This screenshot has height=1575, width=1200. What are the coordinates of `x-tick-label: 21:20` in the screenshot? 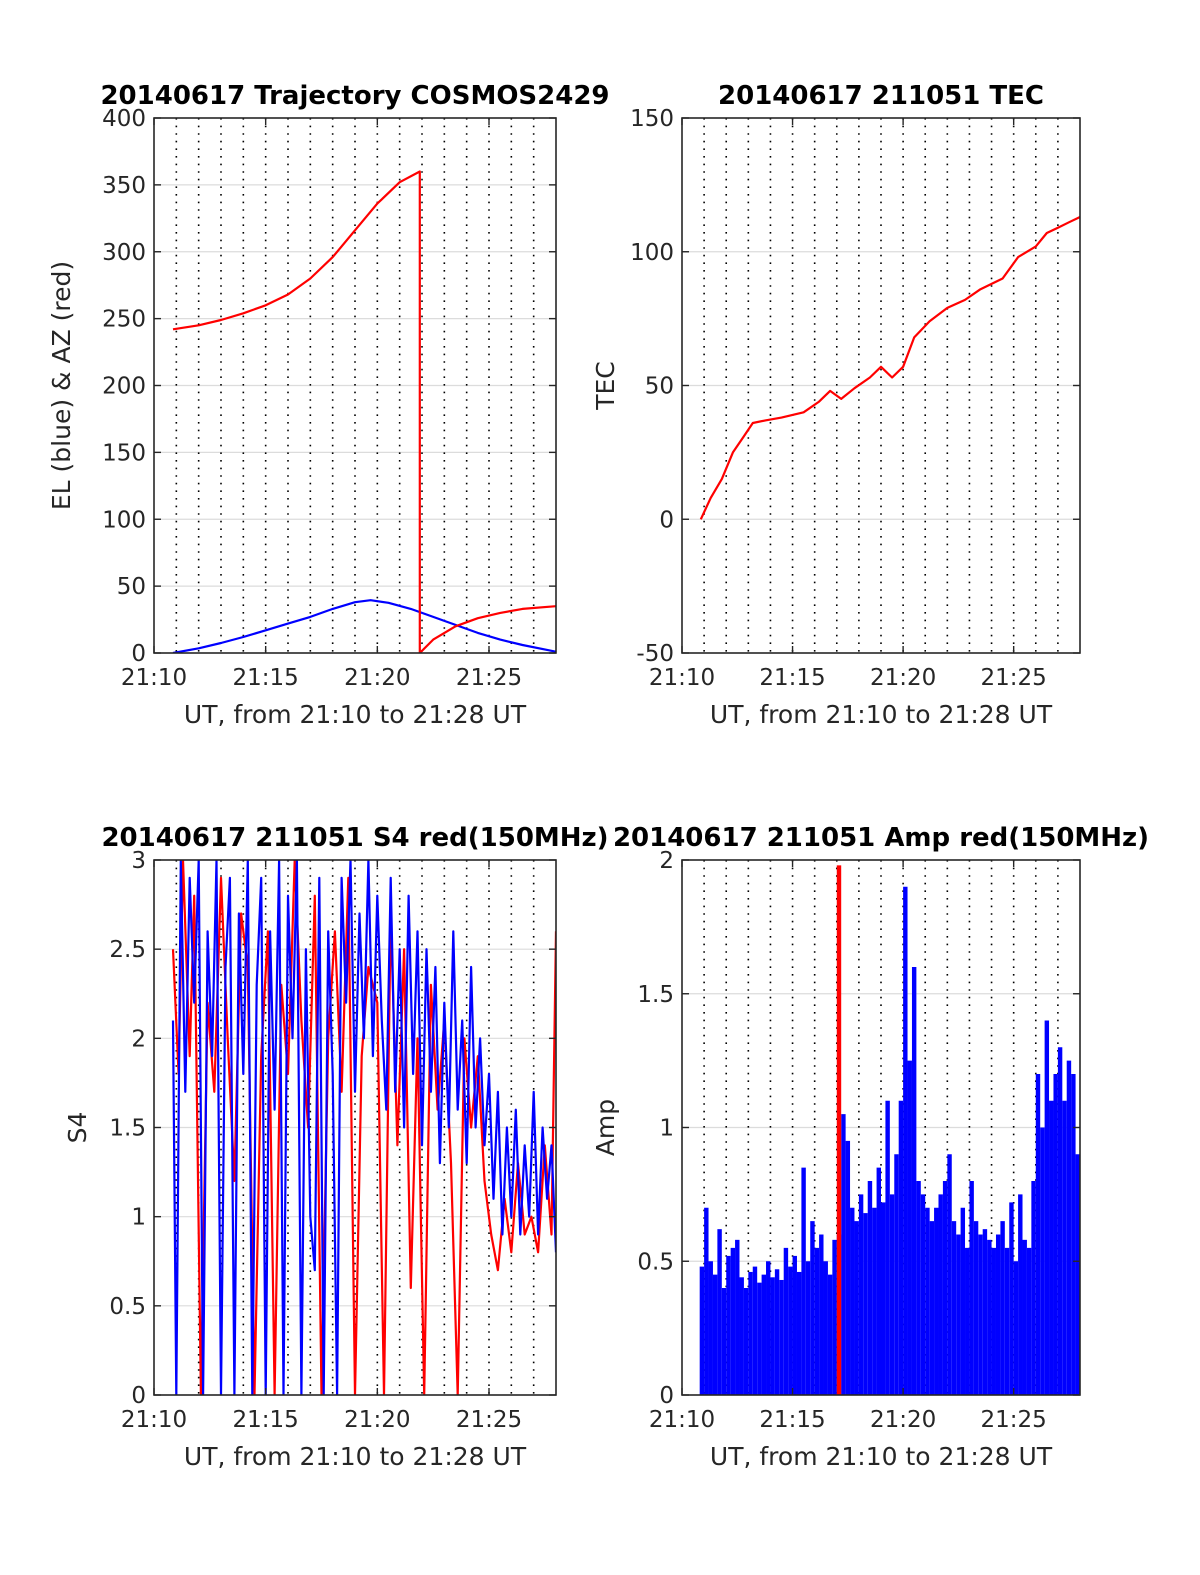 It's located at (377, 678).